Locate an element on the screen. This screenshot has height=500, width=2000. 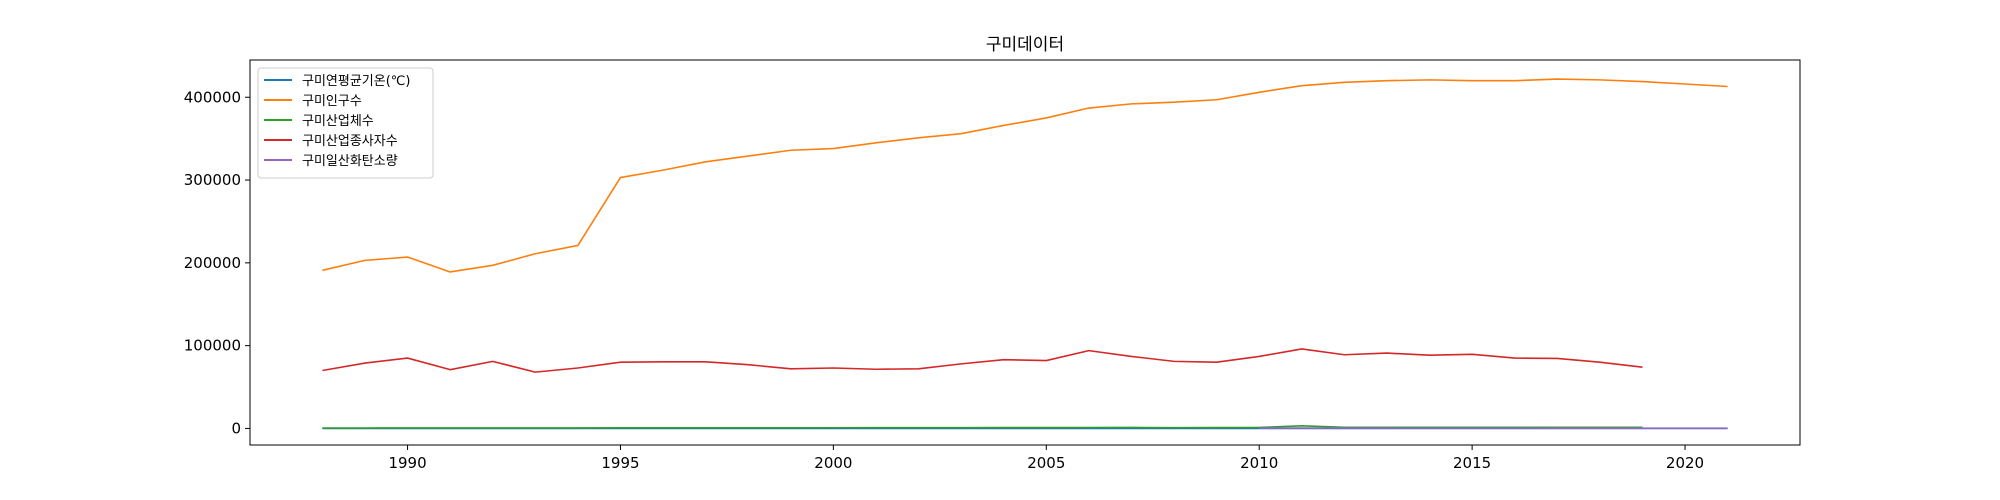
y-tick-label: 200000 is located at coordinates (212, 263).